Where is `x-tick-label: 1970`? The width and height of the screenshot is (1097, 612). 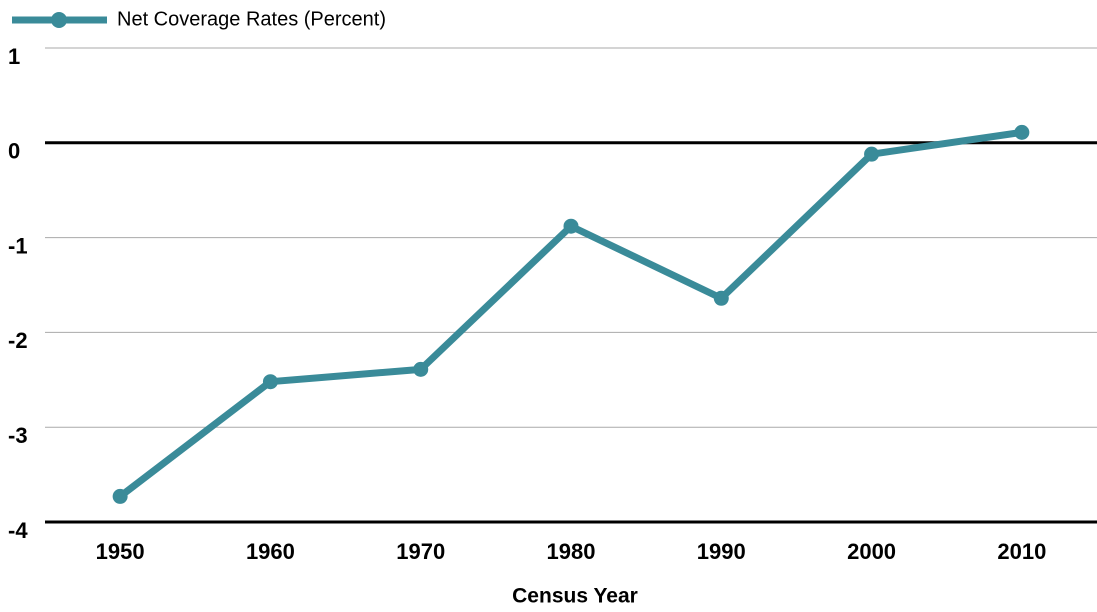 x-tick-label: 1970 is located at coordinates (420, 551).